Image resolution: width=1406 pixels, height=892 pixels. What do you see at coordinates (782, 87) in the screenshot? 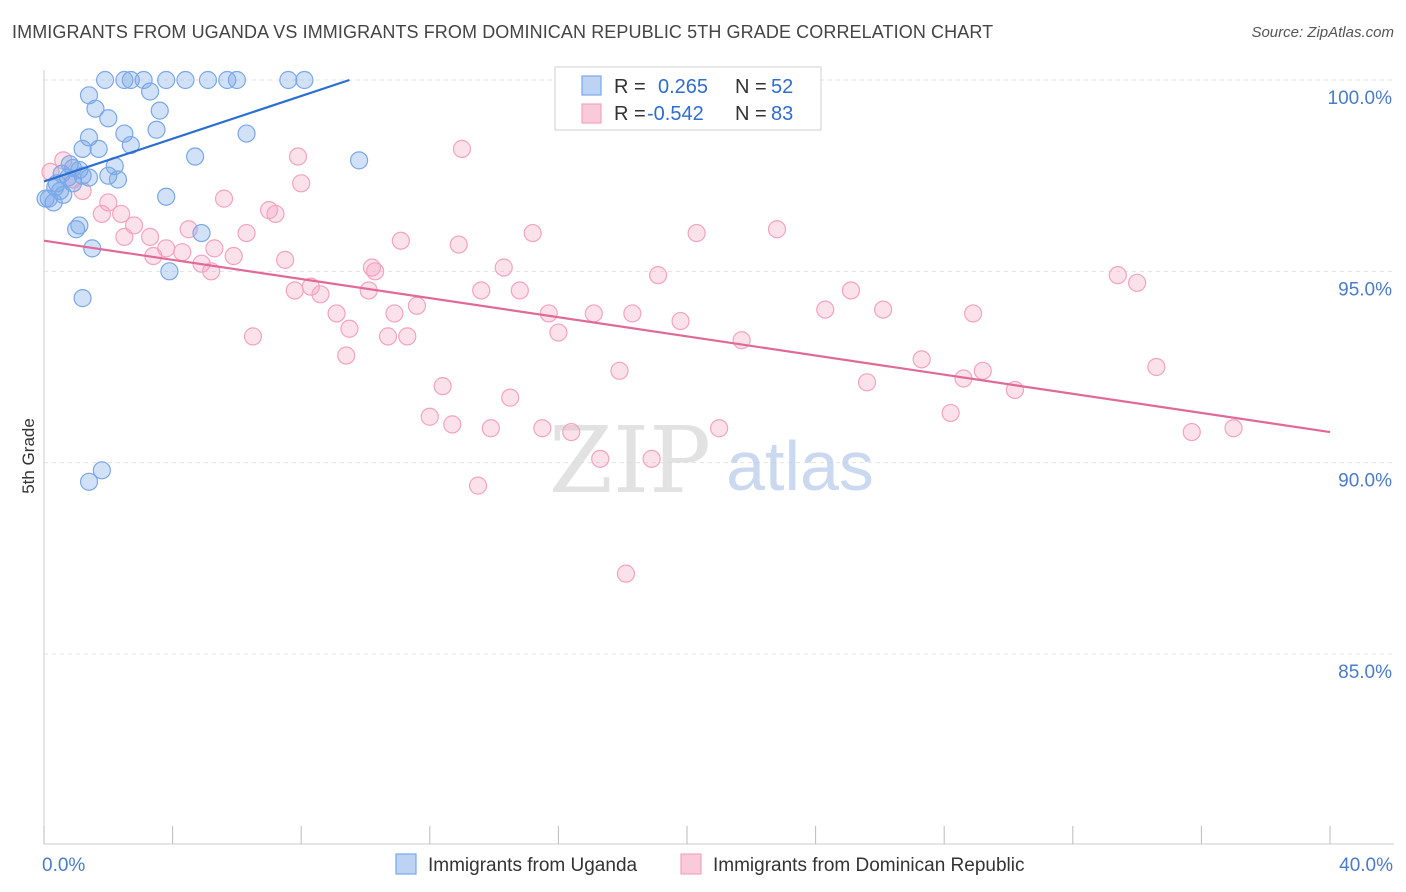
I see `legend-n-value-uganda: 52` at bounding box center [782, 87].